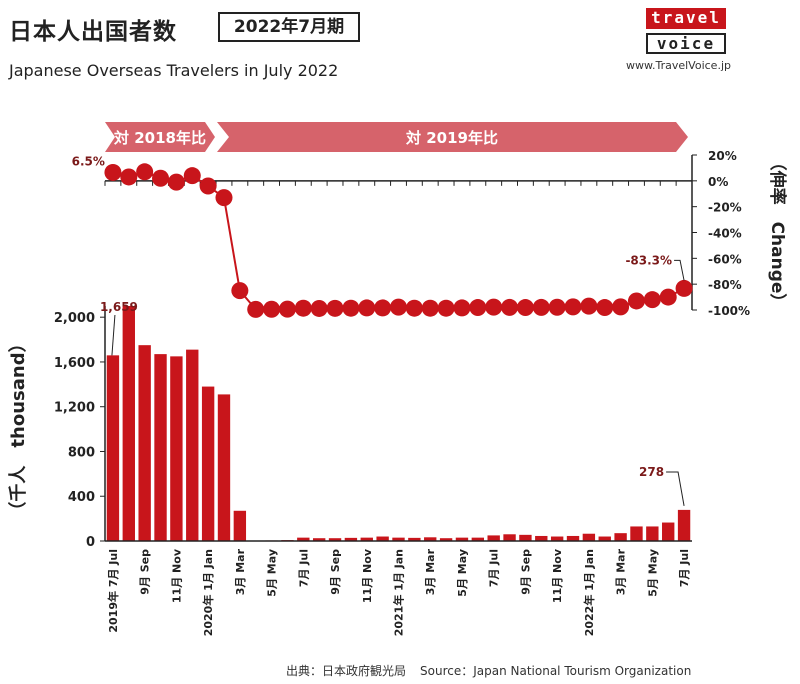  Describe the element at coordinates (725, 285) in the screenshot. I see `change-axis-tick-label: -80%` at that location.